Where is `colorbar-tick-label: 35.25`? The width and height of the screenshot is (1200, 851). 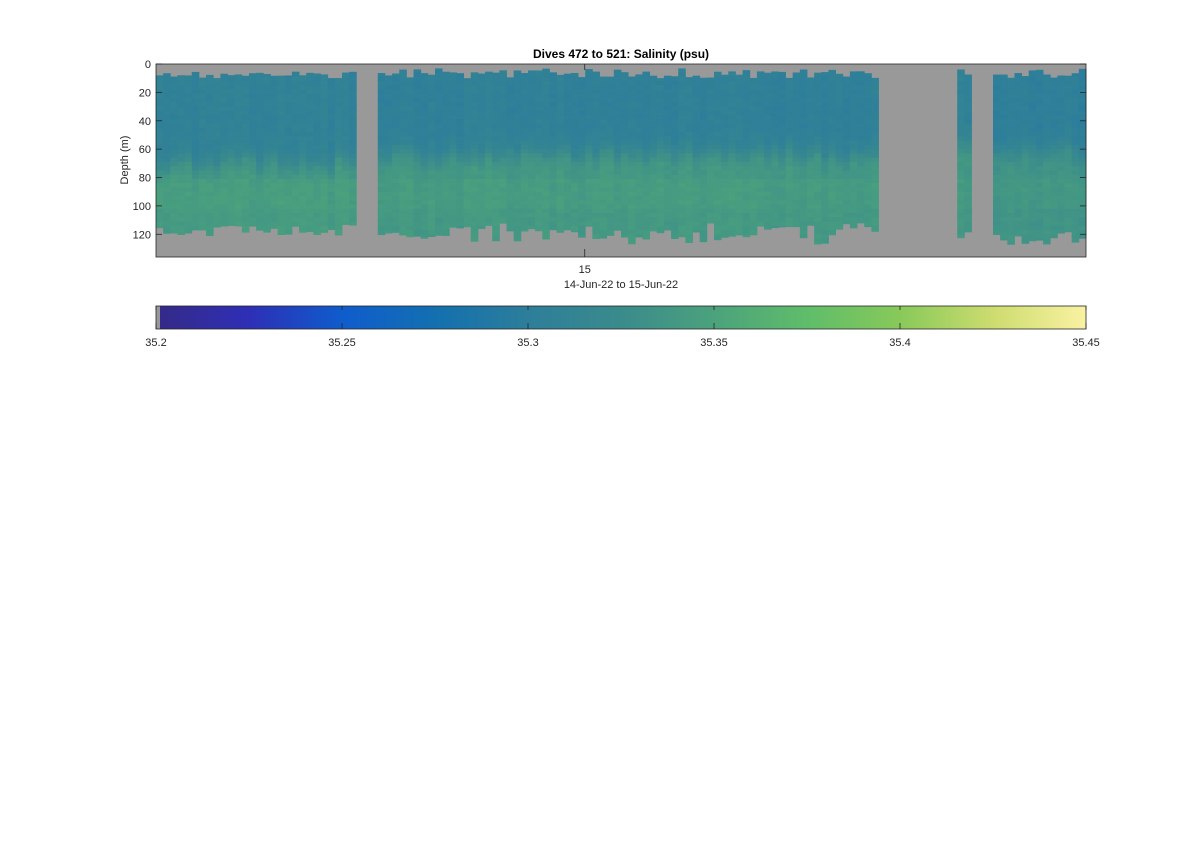
colorbar-tick-label: 35.25 is located at coordinates (342, 343).